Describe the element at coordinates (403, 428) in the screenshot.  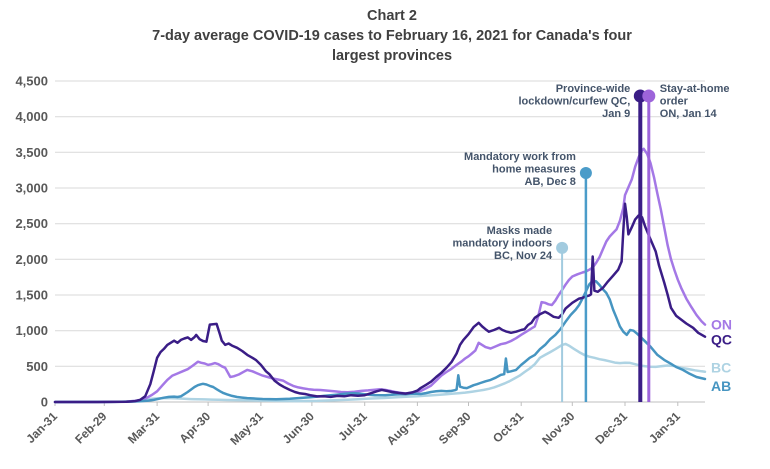
I see `x-tick-label: Aug-31` at that location.